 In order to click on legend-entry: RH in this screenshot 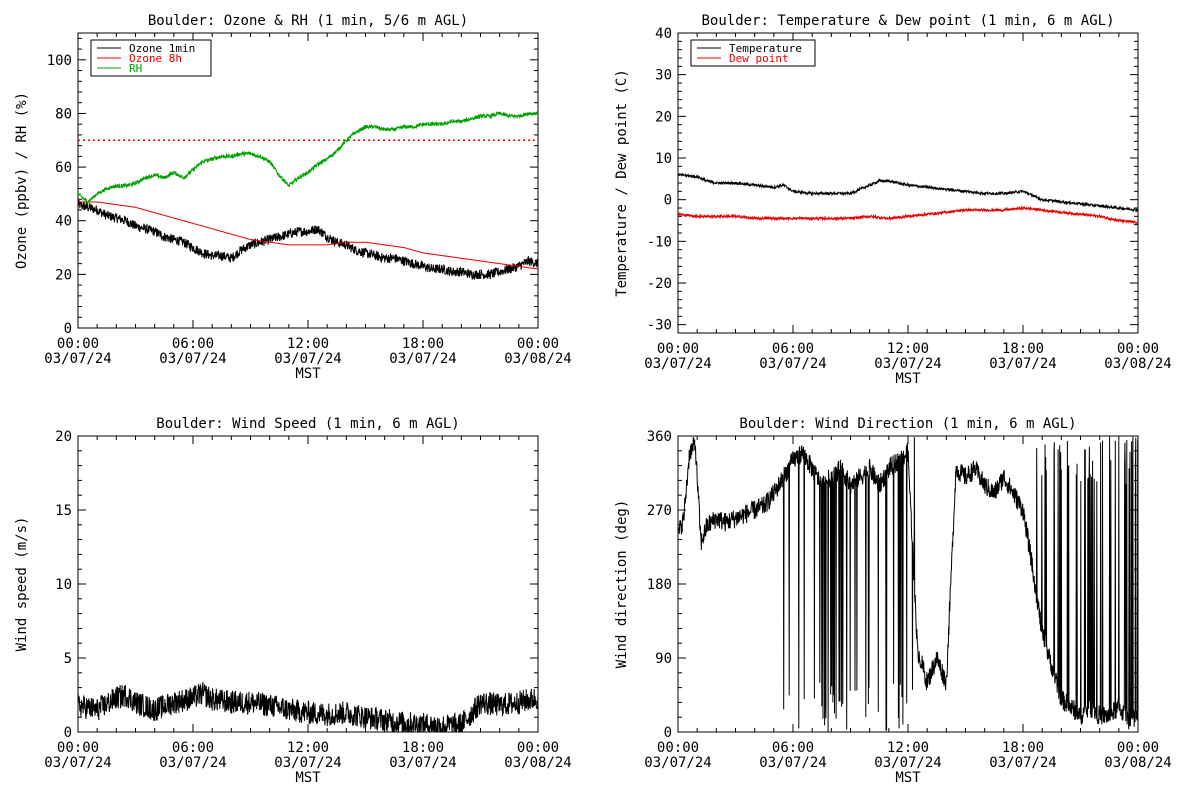, I will do `click(135, 68)`.